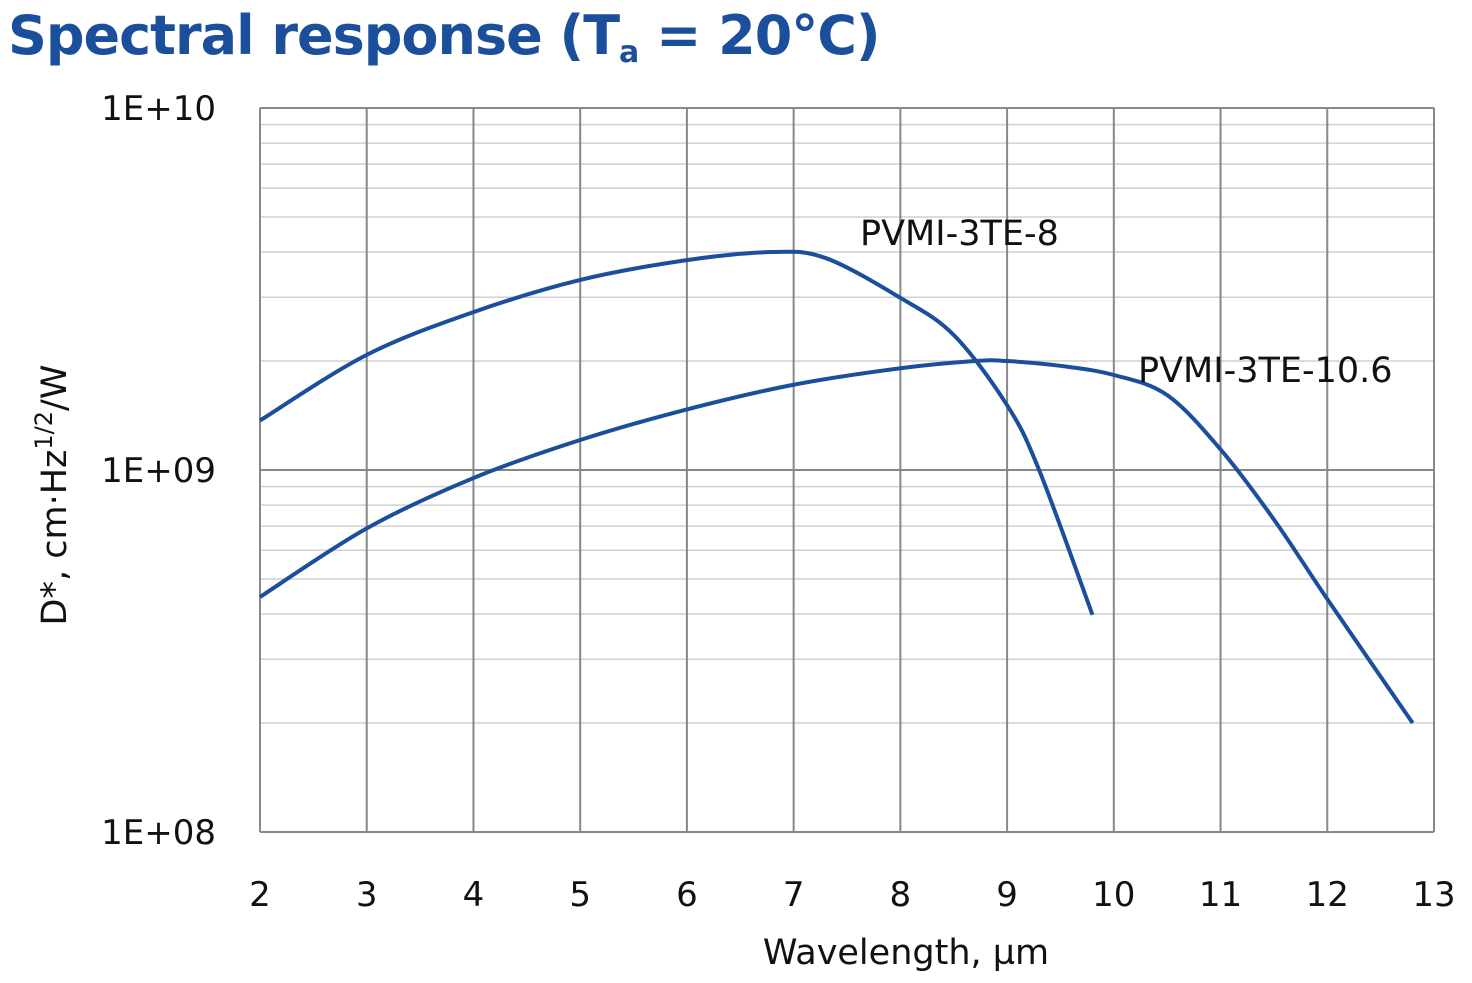 The image size is (1472, 983). What do you see at coordinates (901, 895) in the screenshot?
I see `x-tick-label: 8` at bounding box center [901, 895].